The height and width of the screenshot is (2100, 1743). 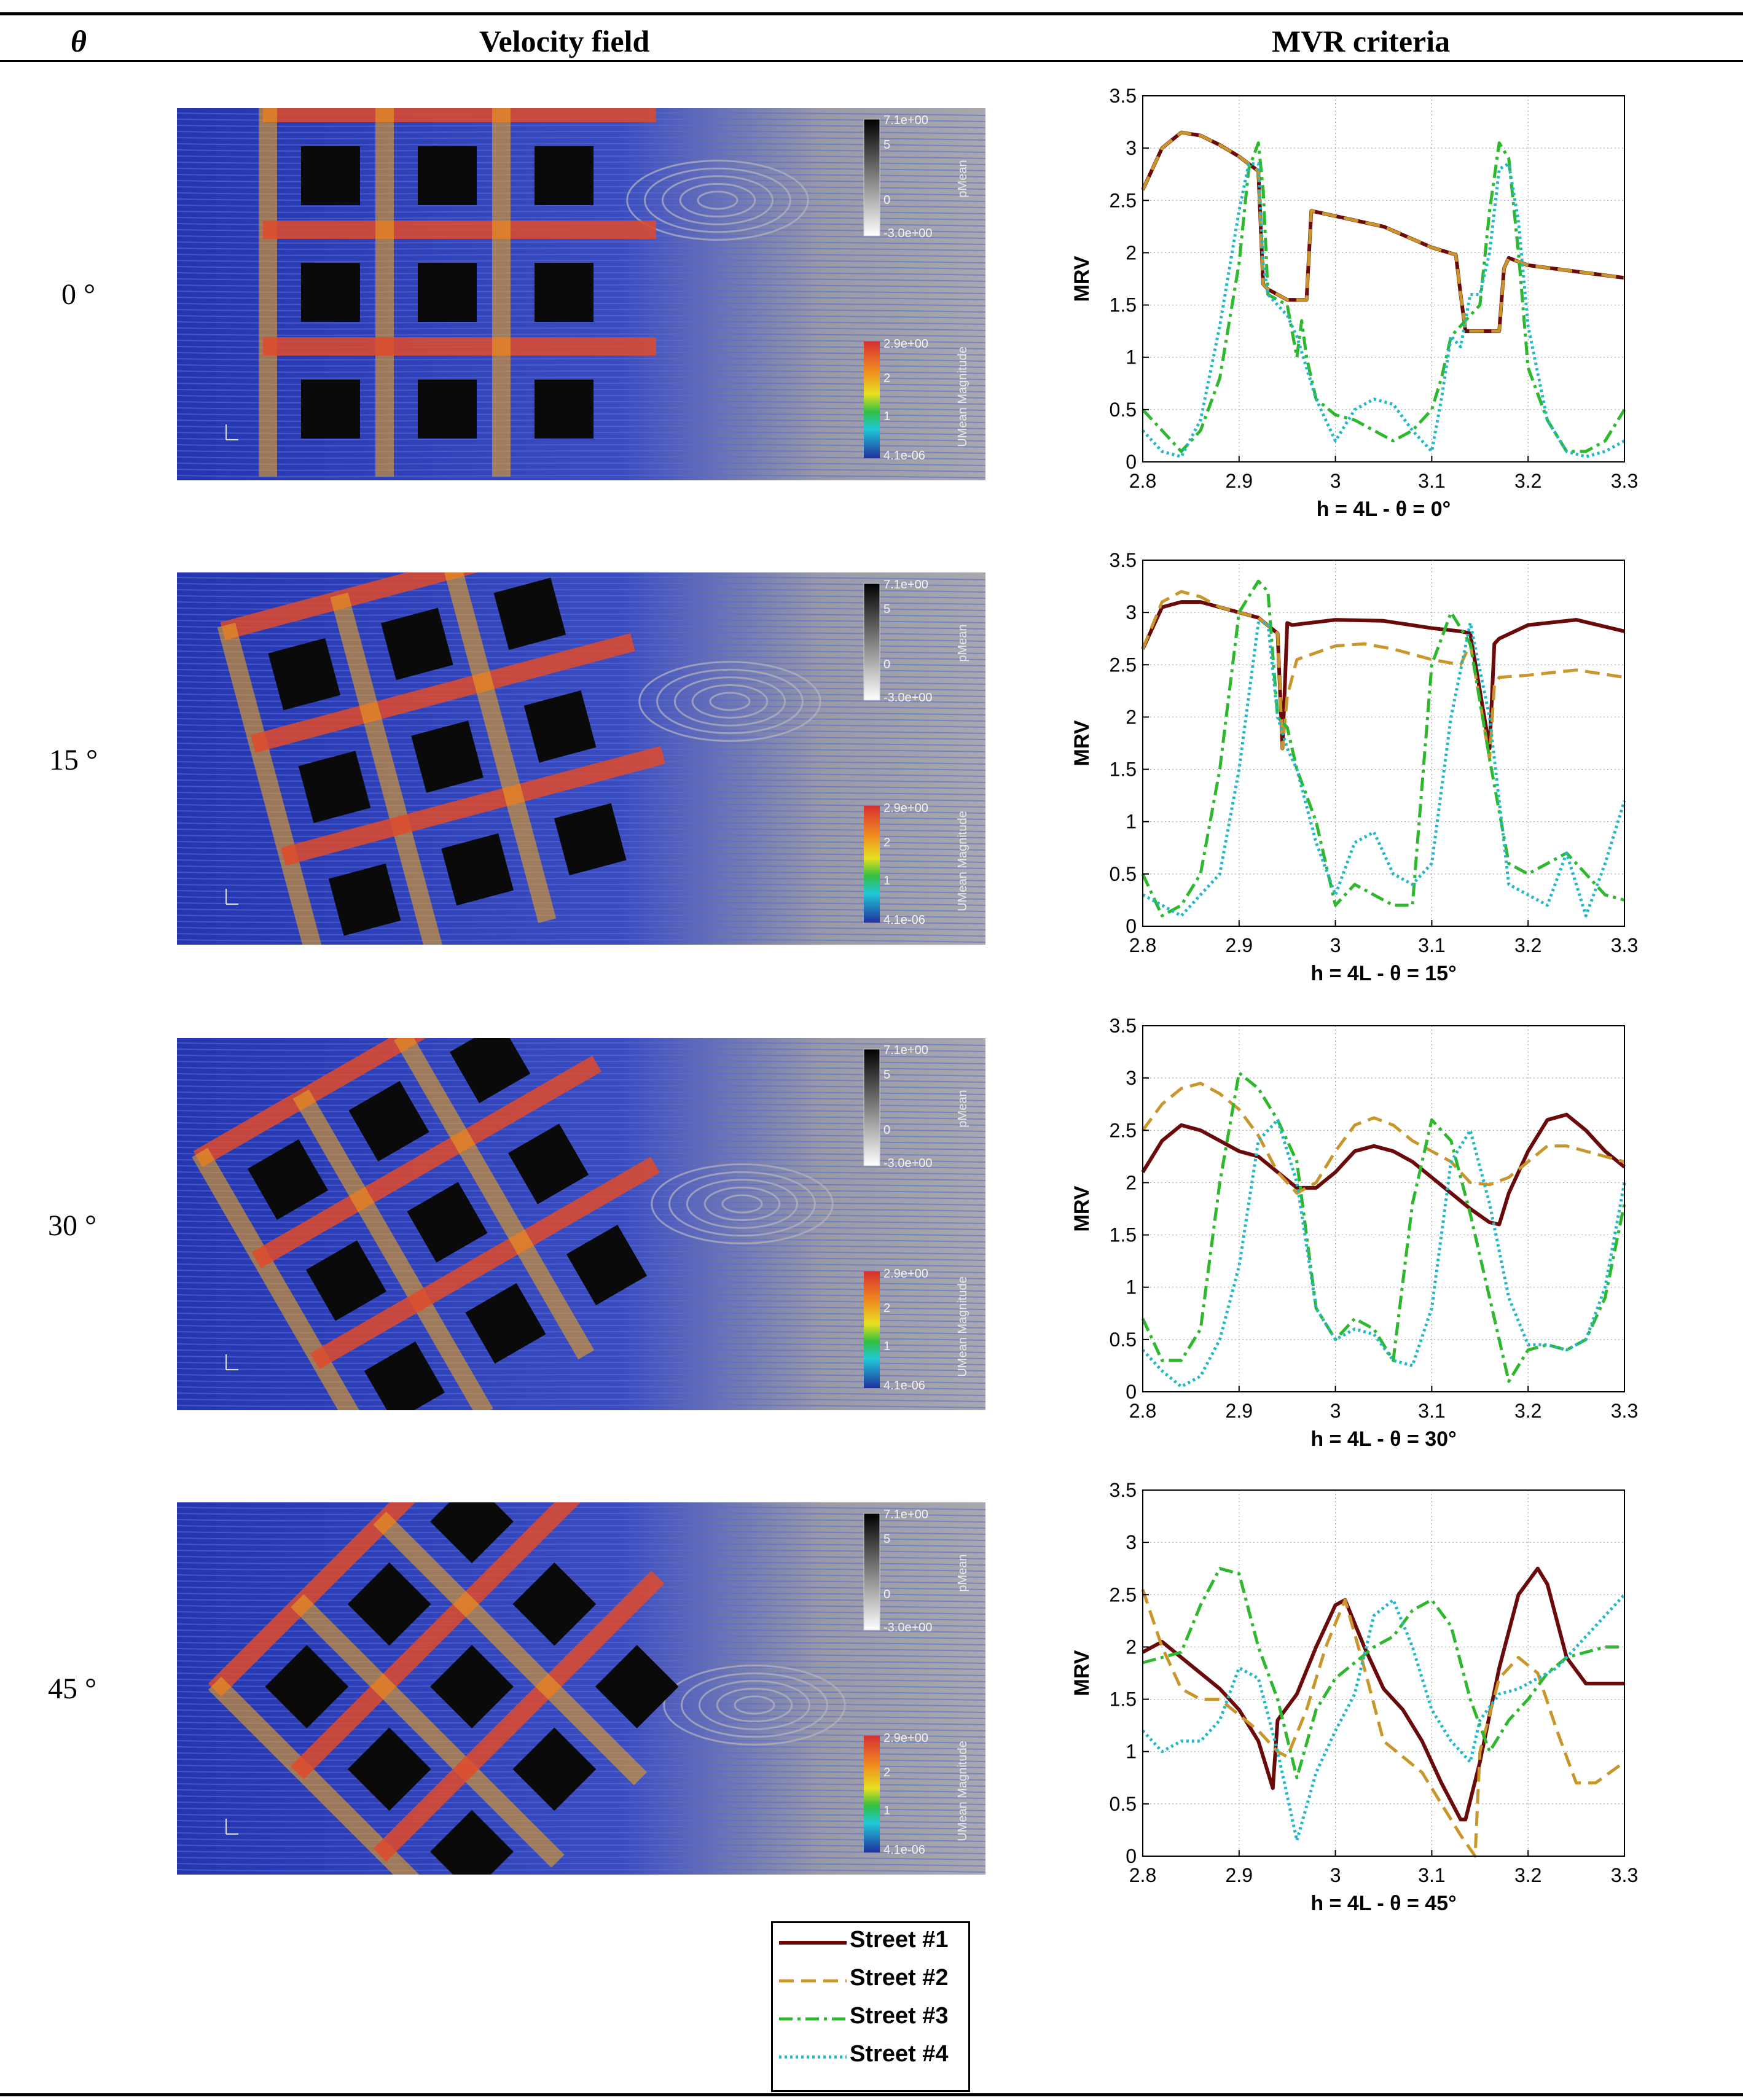 What do you see at coordinates (79, 41) in the screenshot?
I see `header-theta: θ` at bounding box center [79, 41].